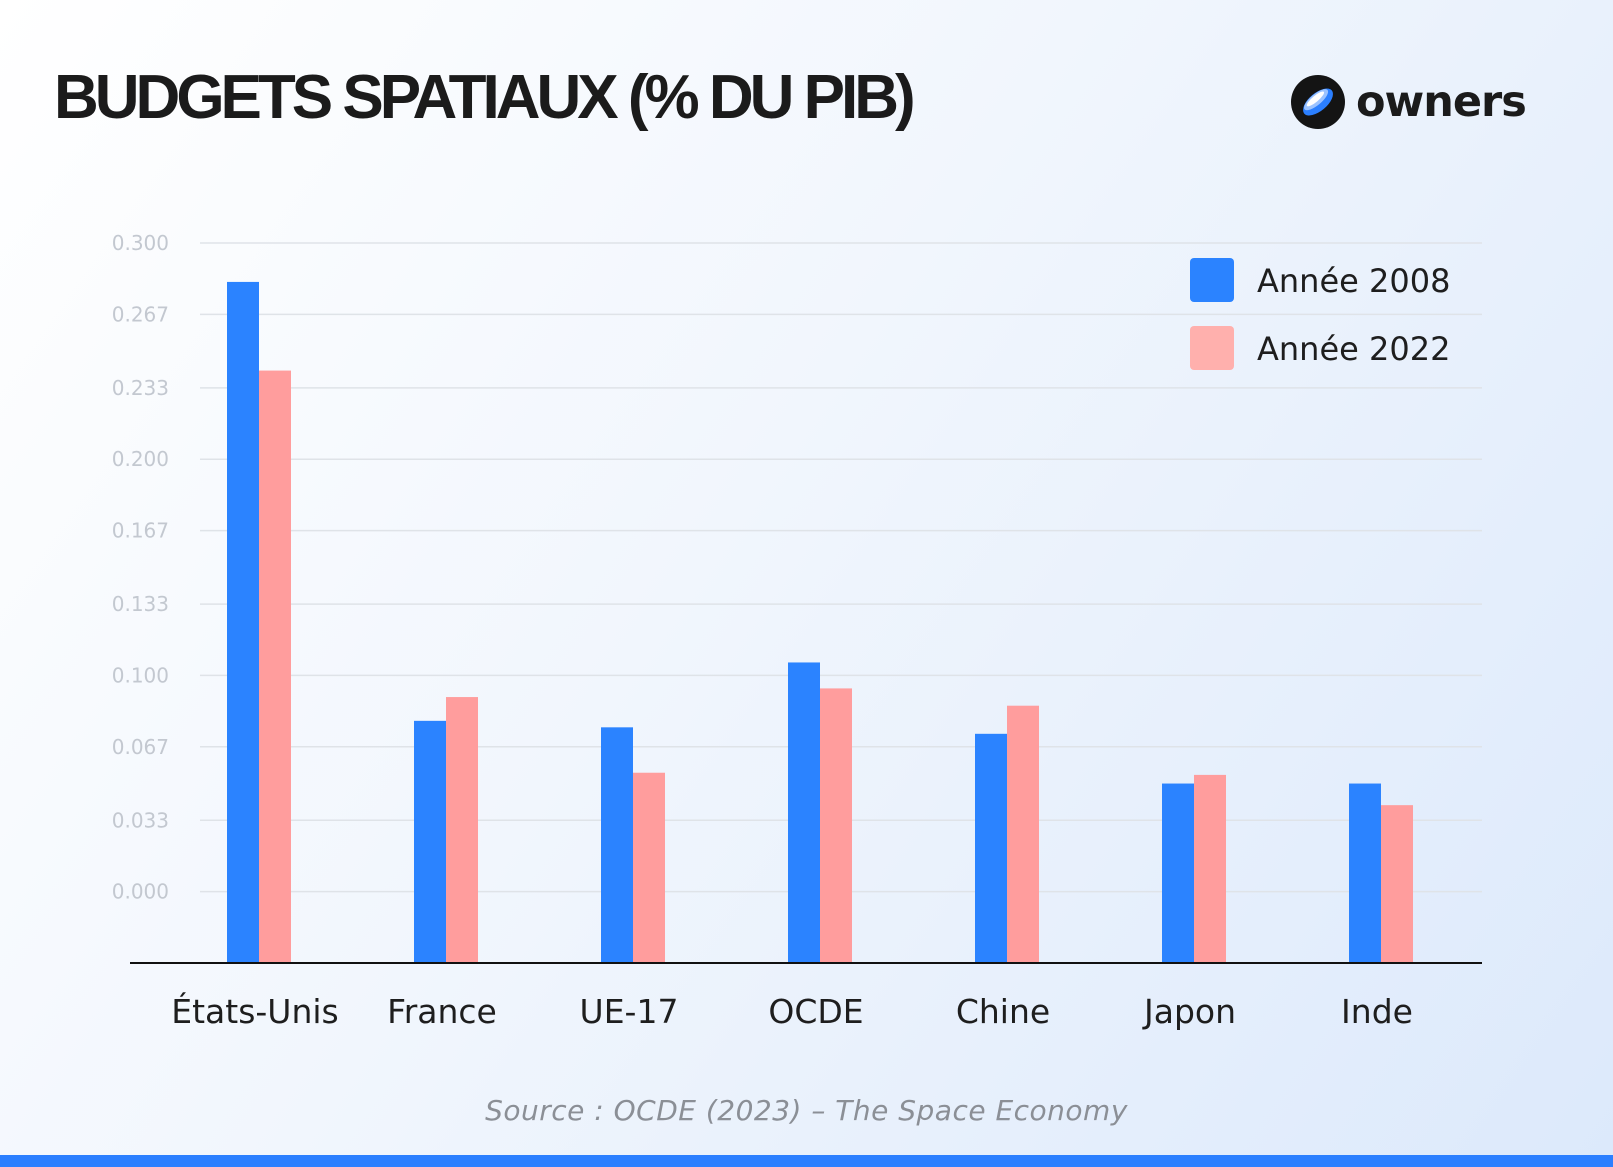 This screenshot has height=1167, width=1613. I want to click on brand-name: owners, so click(1441, 101).